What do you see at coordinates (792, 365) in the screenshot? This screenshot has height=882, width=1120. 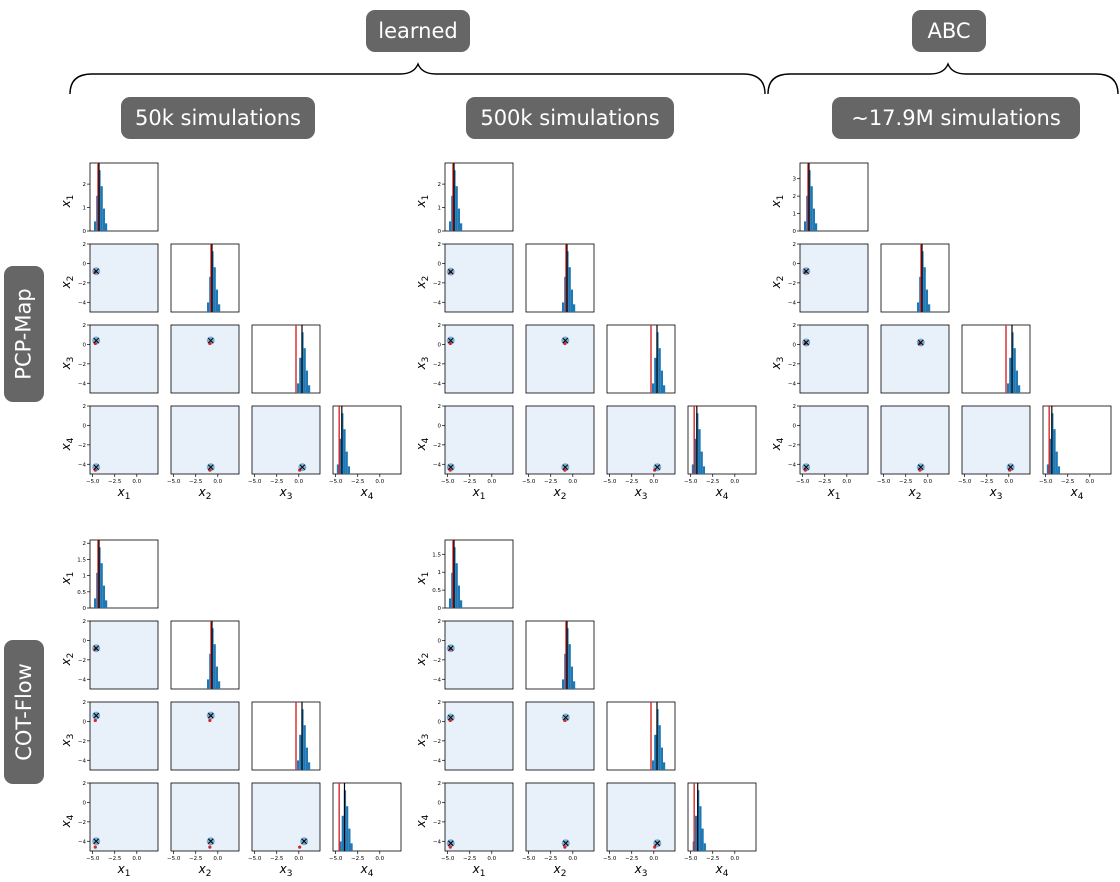 I see `p2-cell-2-0-ytick-label-2: −2` at bounding box center [792, 365].